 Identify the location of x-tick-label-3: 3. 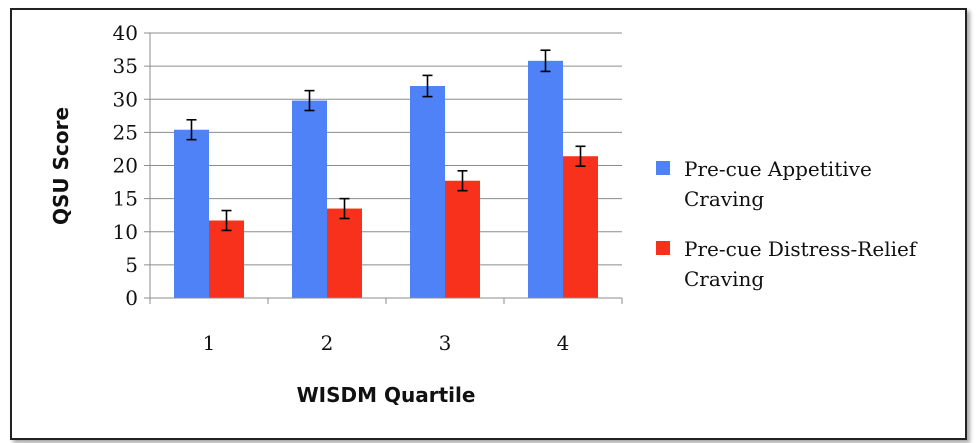
(445, 343).